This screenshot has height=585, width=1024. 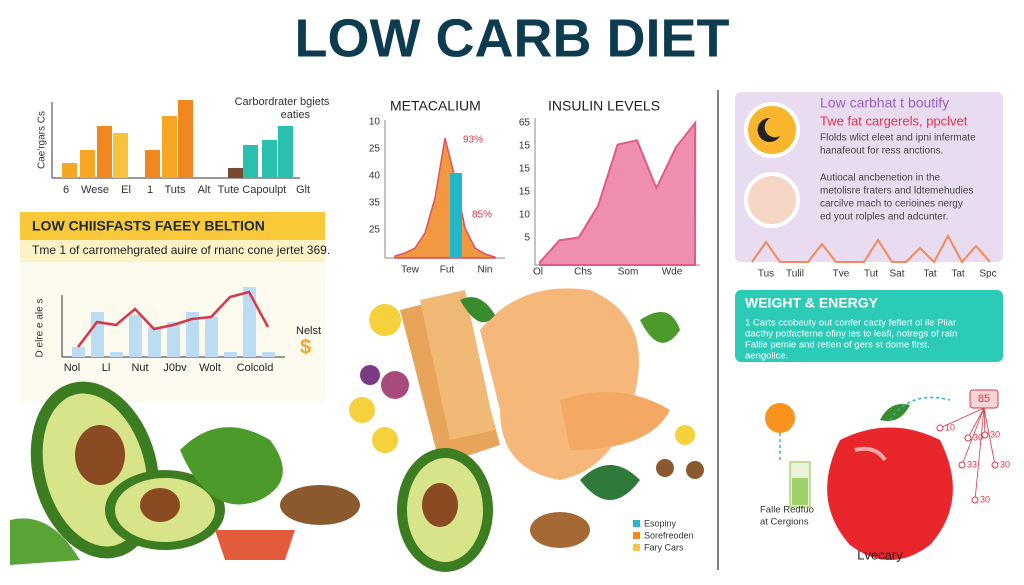 I want to click on x-tick-label: Som, so click(x=628, y=272).